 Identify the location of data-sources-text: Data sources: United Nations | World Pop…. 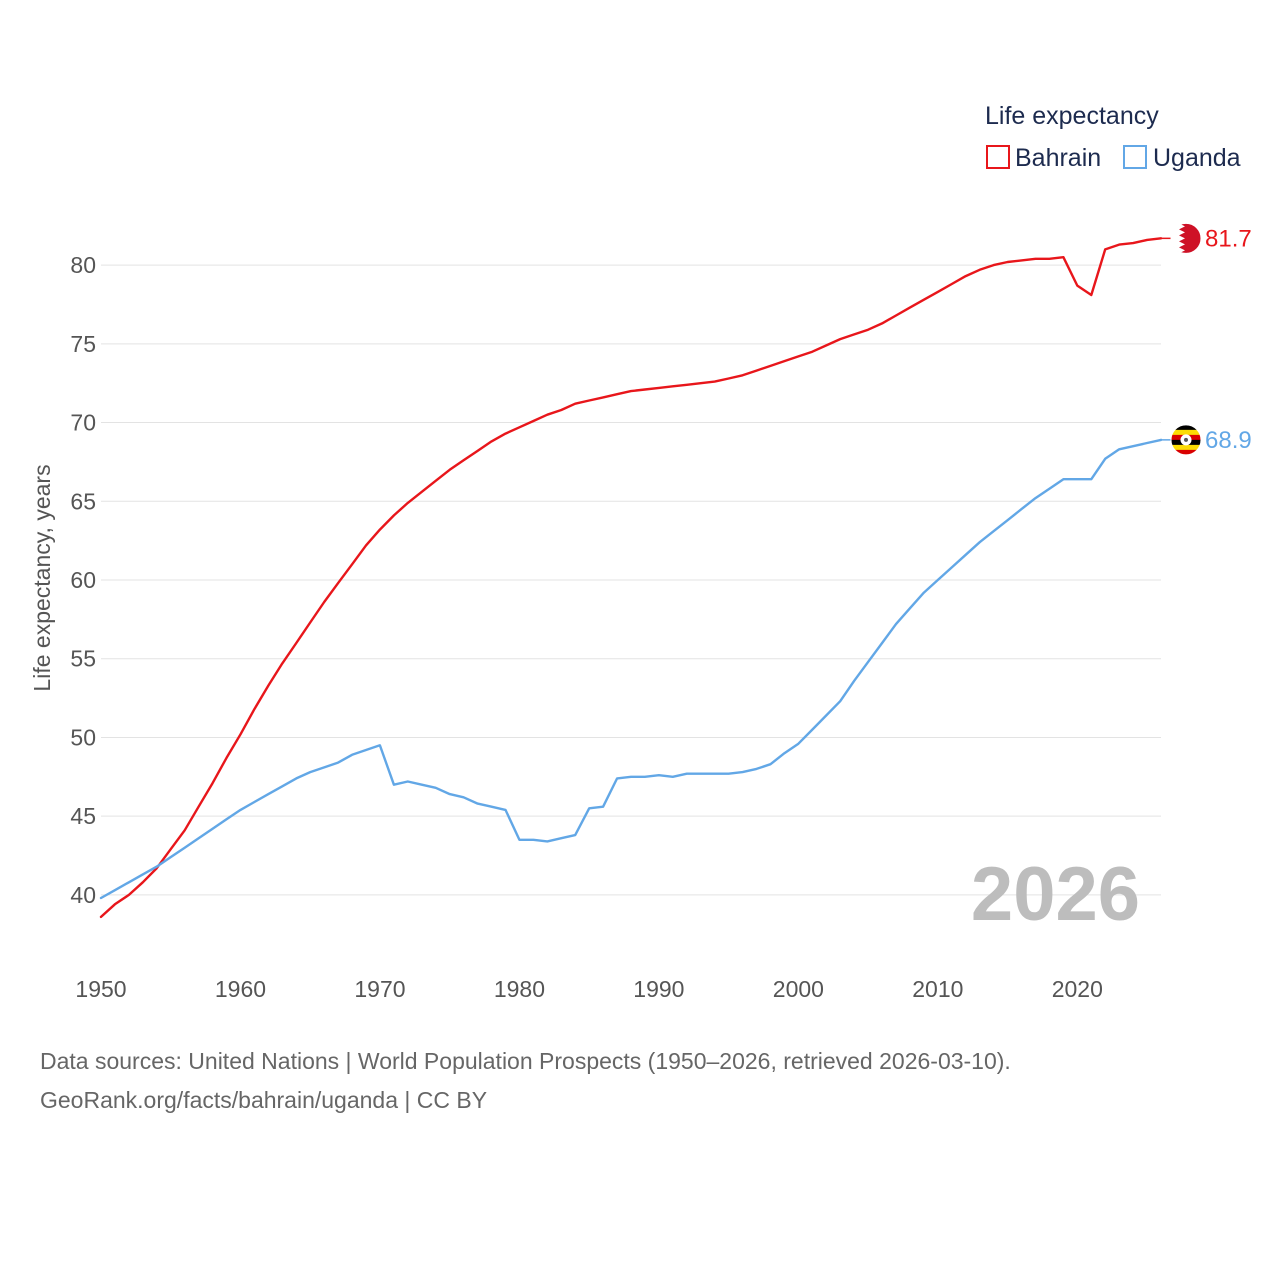
(525, 1061).